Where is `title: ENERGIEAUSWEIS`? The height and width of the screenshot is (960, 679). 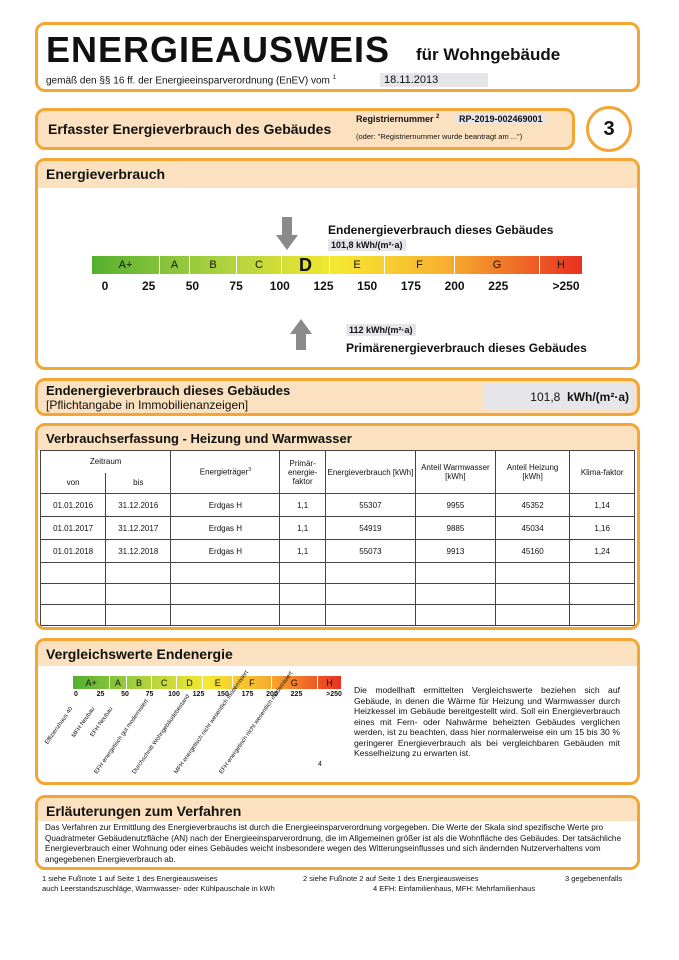 title: ENERGIEAUSWEIS is located at coordinates (218, 49).